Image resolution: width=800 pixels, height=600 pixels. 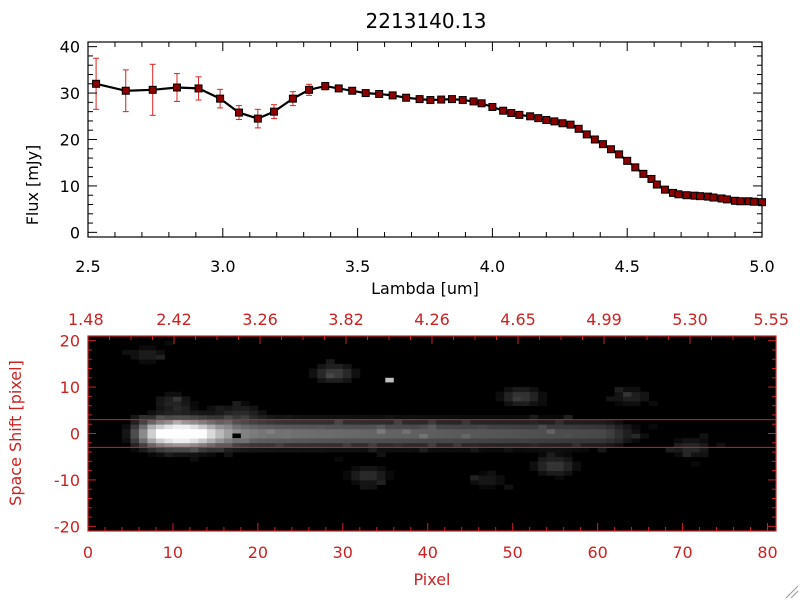 I want to click on top-tick-label: 5.55, so click(x=771, y=319).